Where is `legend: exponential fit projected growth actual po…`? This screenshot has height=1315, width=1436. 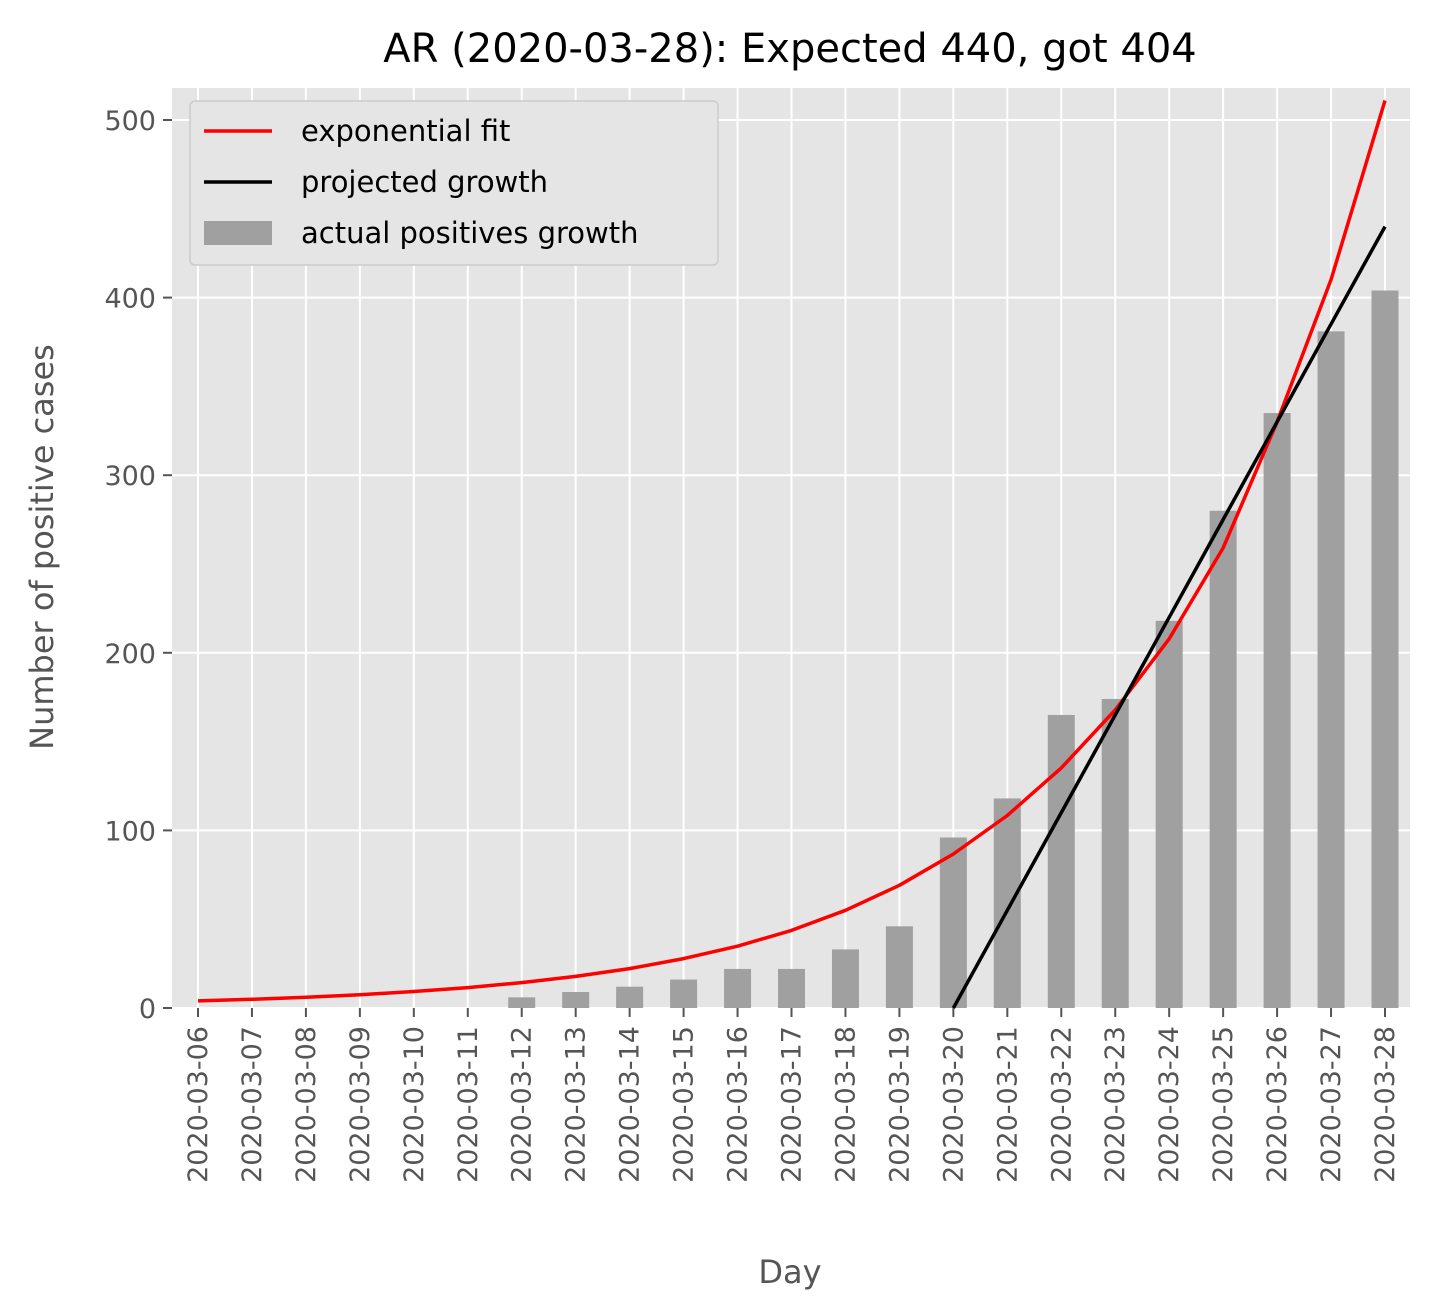
legend: exponential fit projected growth actual po… is located at coordinates (454, 183).